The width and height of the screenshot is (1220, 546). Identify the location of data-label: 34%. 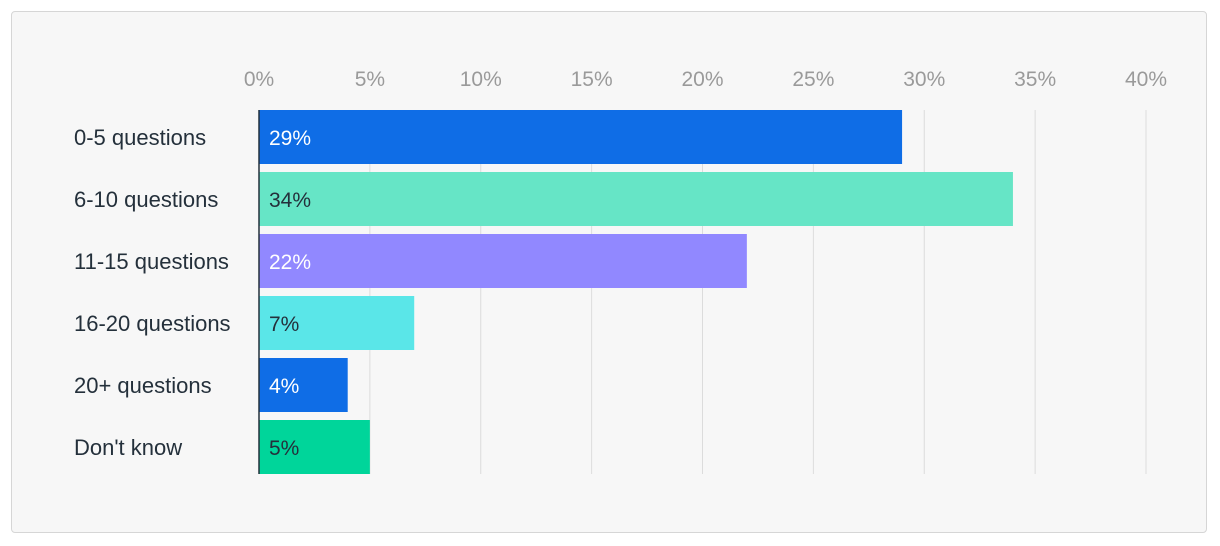
(290, 200).